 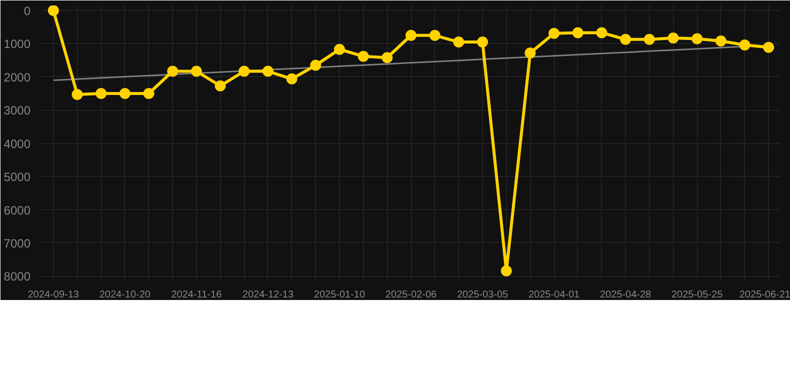 I want to click on x-tick-label: 2025-05-25, so click(x=697, y=295).